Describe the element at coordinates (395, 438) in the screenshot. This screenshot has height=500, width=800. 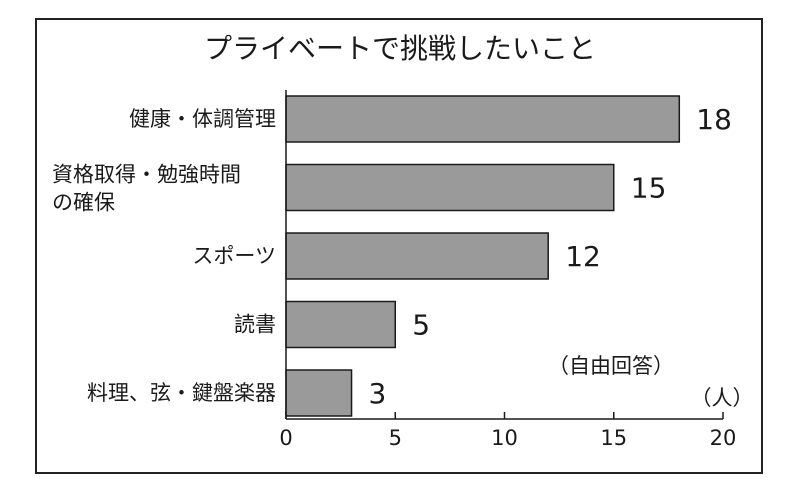
I see `x-tick-label-2: 5` at that location.